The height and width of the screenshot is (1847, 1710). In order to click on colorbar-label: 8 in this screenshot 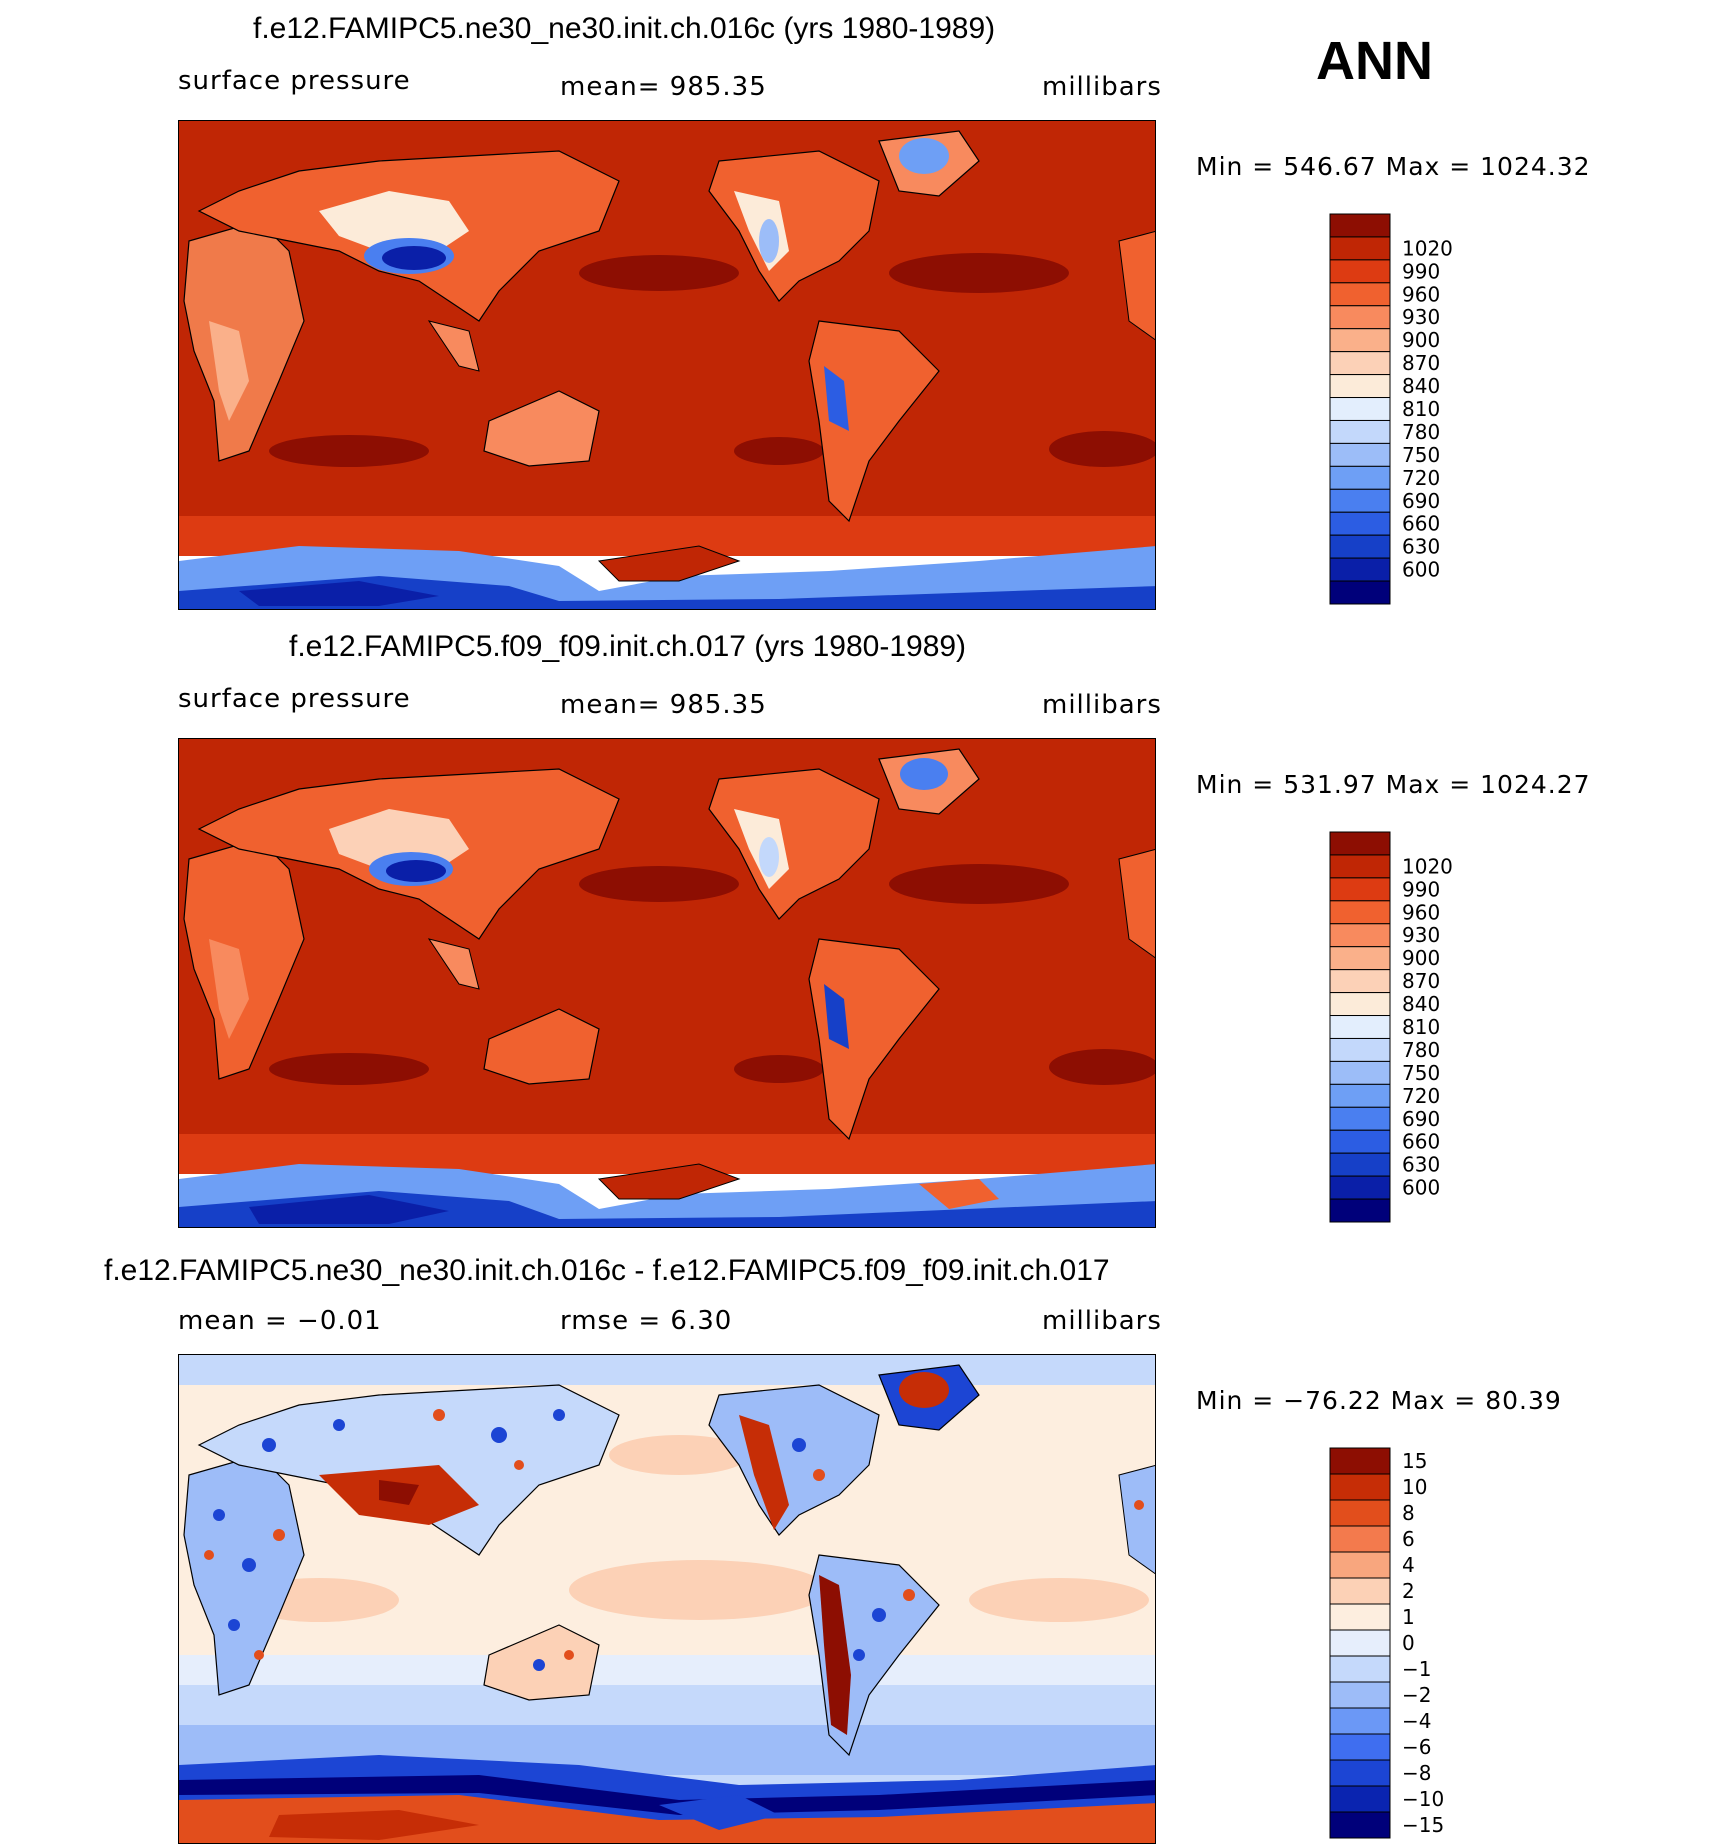, I will do `click(1408, 1513)`.